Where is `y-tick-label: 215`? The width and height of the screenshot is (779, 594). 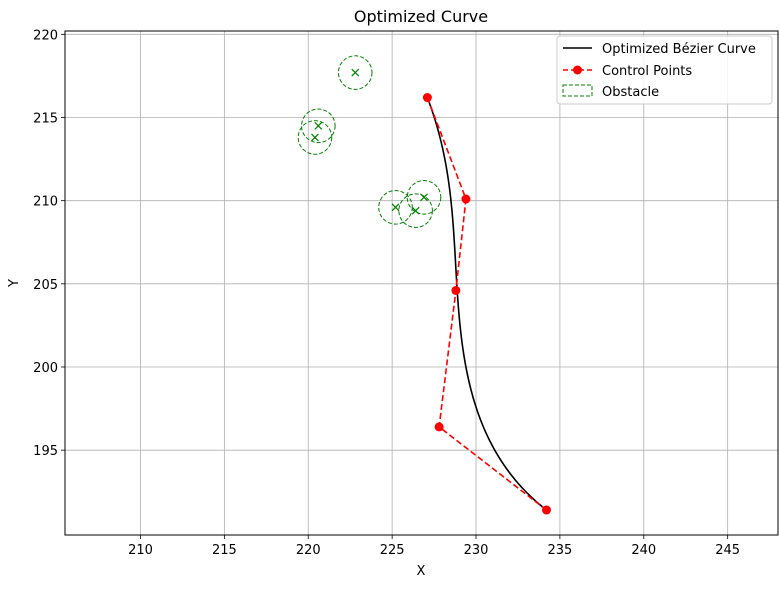 y-tick-label: 215 is located at coordinates (45, 118).